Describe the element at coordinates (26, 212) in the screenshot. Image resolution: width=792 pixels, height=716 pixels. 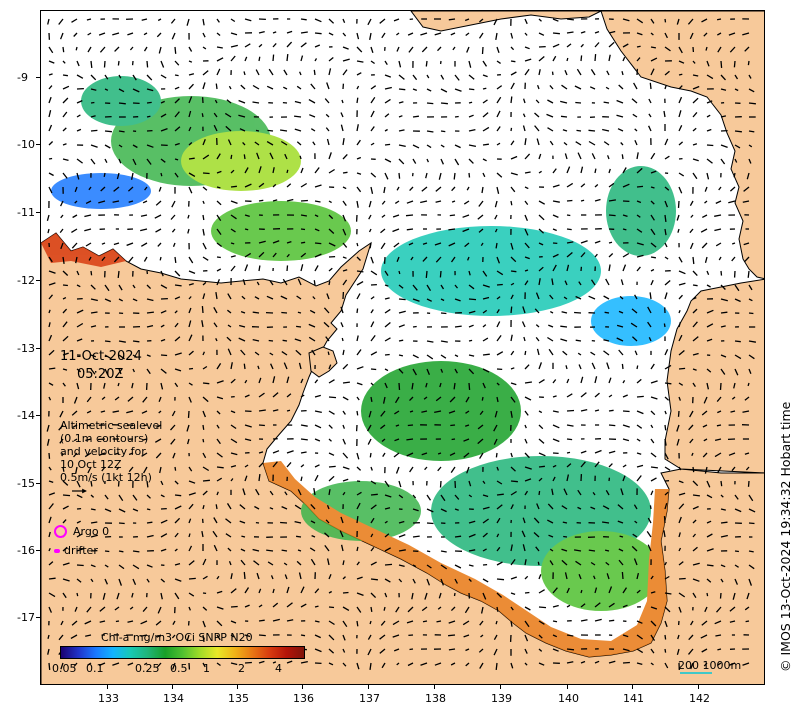
I see `latitude-tick-label: -11` at that location.